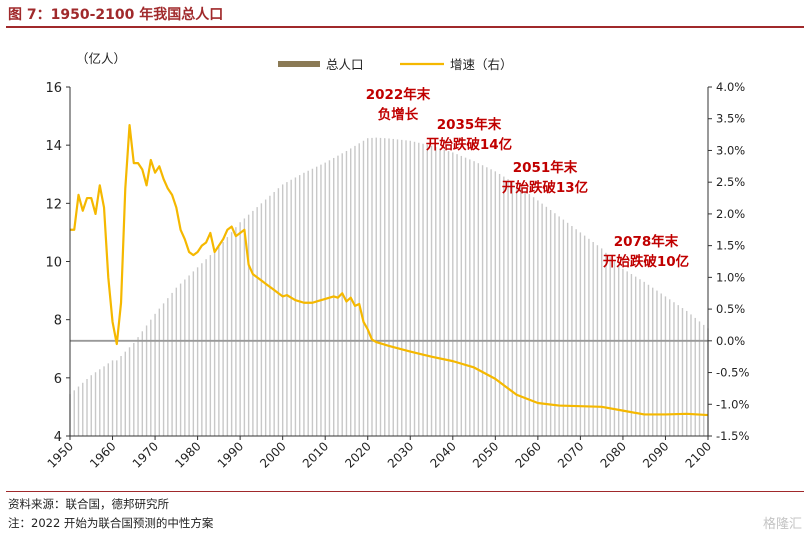 The image size is (810, 540). I want to click on legend-growth-label: 增速（右）, so click(481, 64).